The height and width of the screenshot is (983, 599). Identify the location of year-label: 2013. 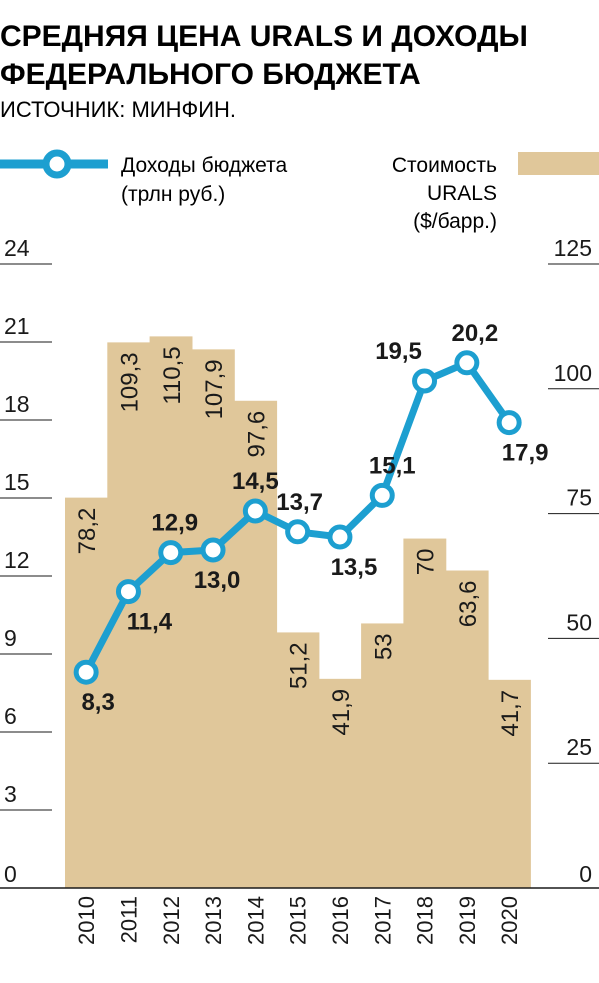
(213, 920).